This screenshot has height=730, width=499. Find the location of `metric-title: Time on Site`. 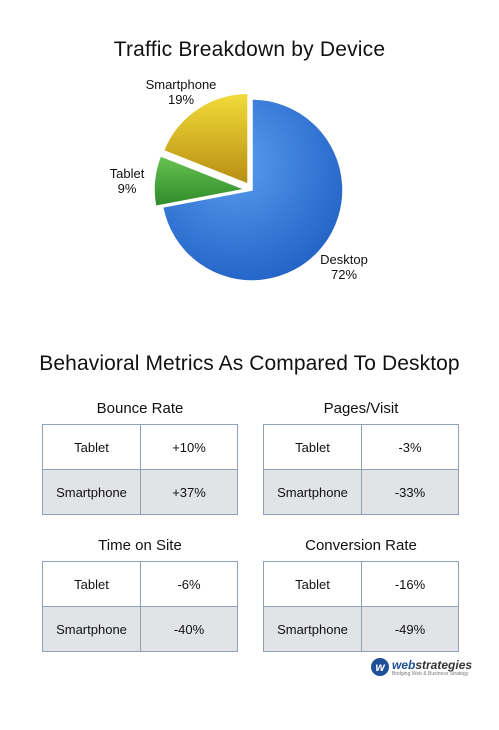

metric-title: Time on Site is located at coordinates (140, 545).